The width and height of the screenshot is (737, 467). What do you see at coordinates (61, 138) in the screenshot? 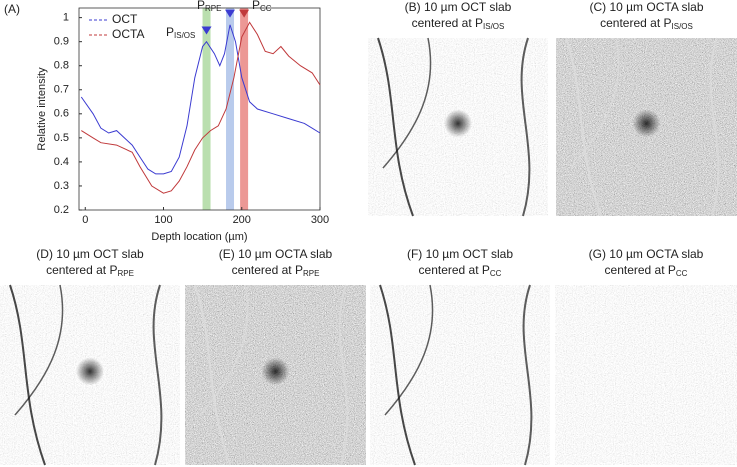
I see `y-tick-label: 0.5` at bounding box center [61, 138].